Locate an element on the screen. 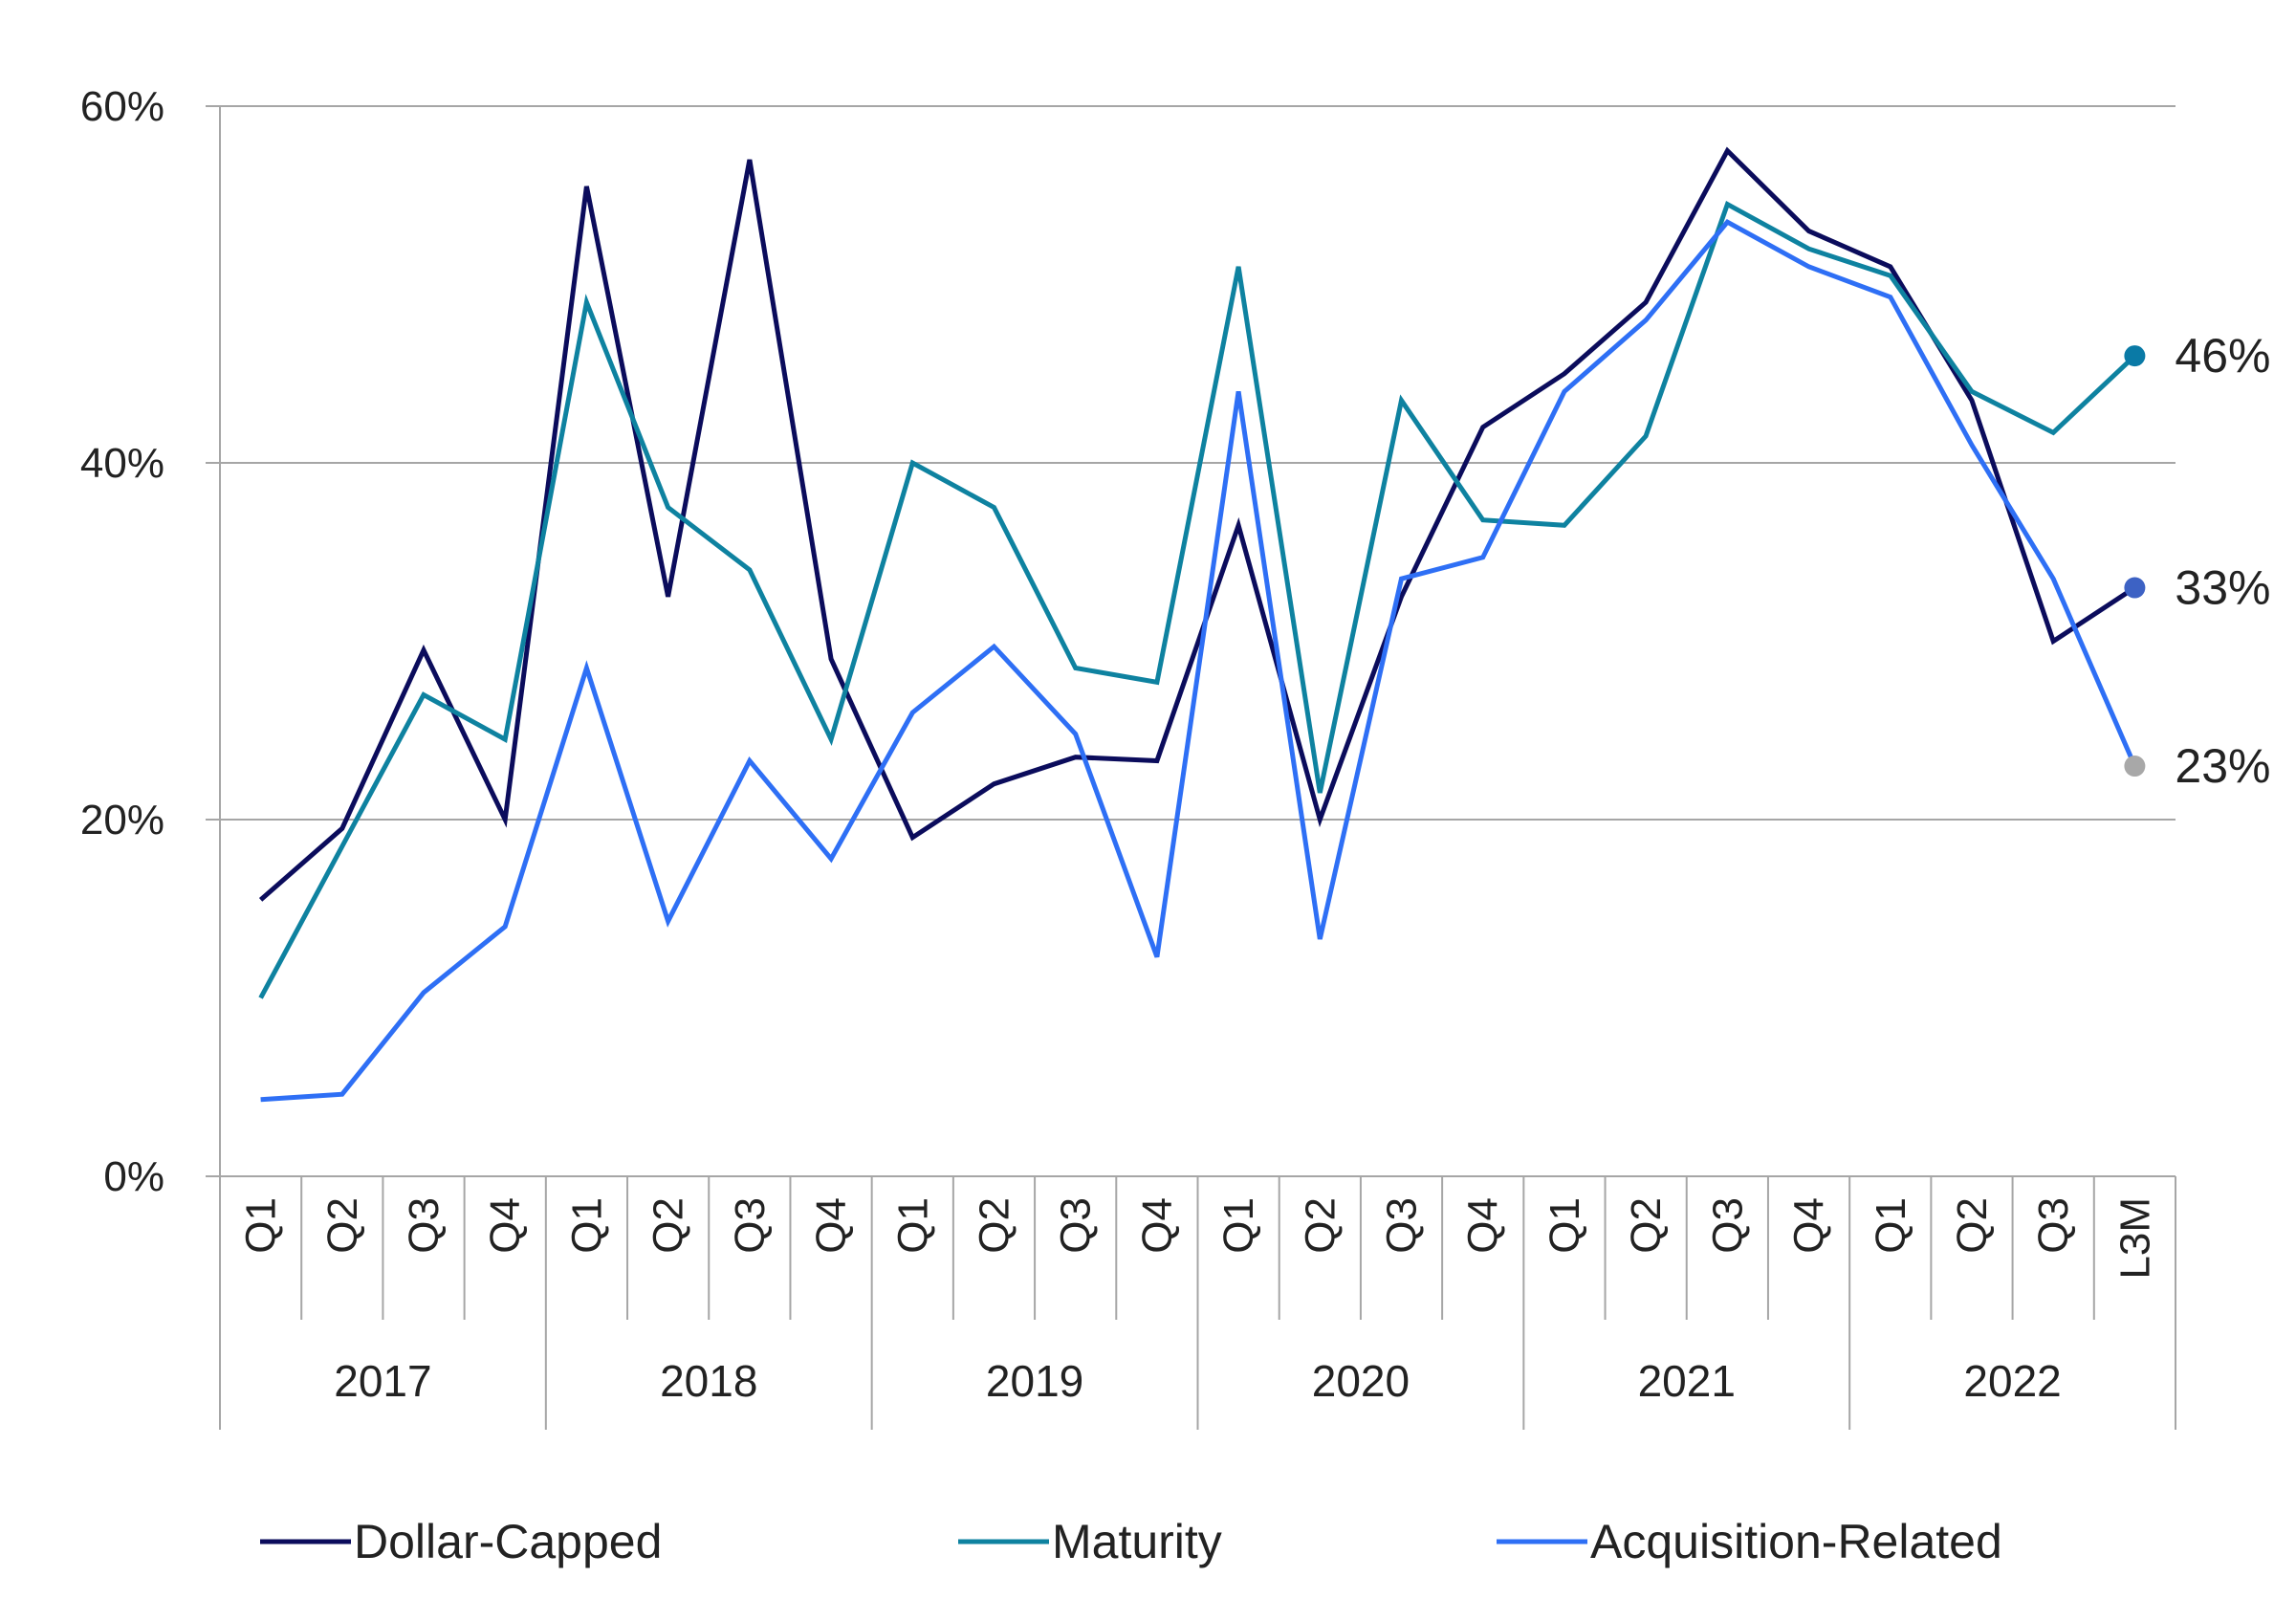  x-group-label: 2018 is located at coordinates (708, 1381).